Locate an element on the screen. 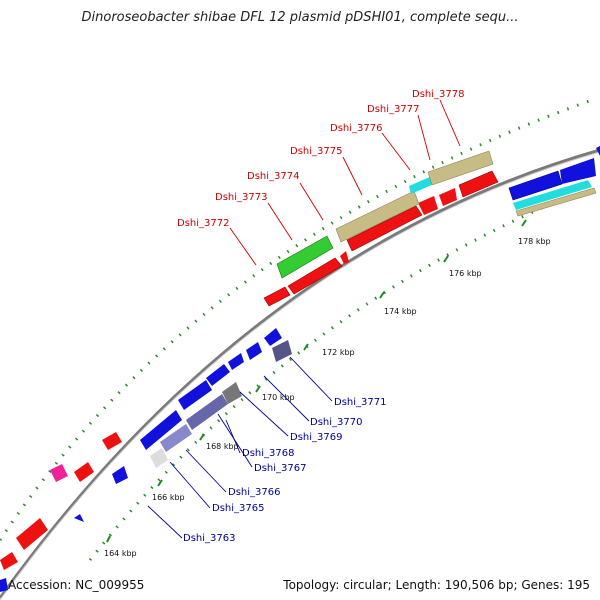 This screenshot has width=600, height=600. tick-label: 168 kbp is located at coordinates (222, 446).